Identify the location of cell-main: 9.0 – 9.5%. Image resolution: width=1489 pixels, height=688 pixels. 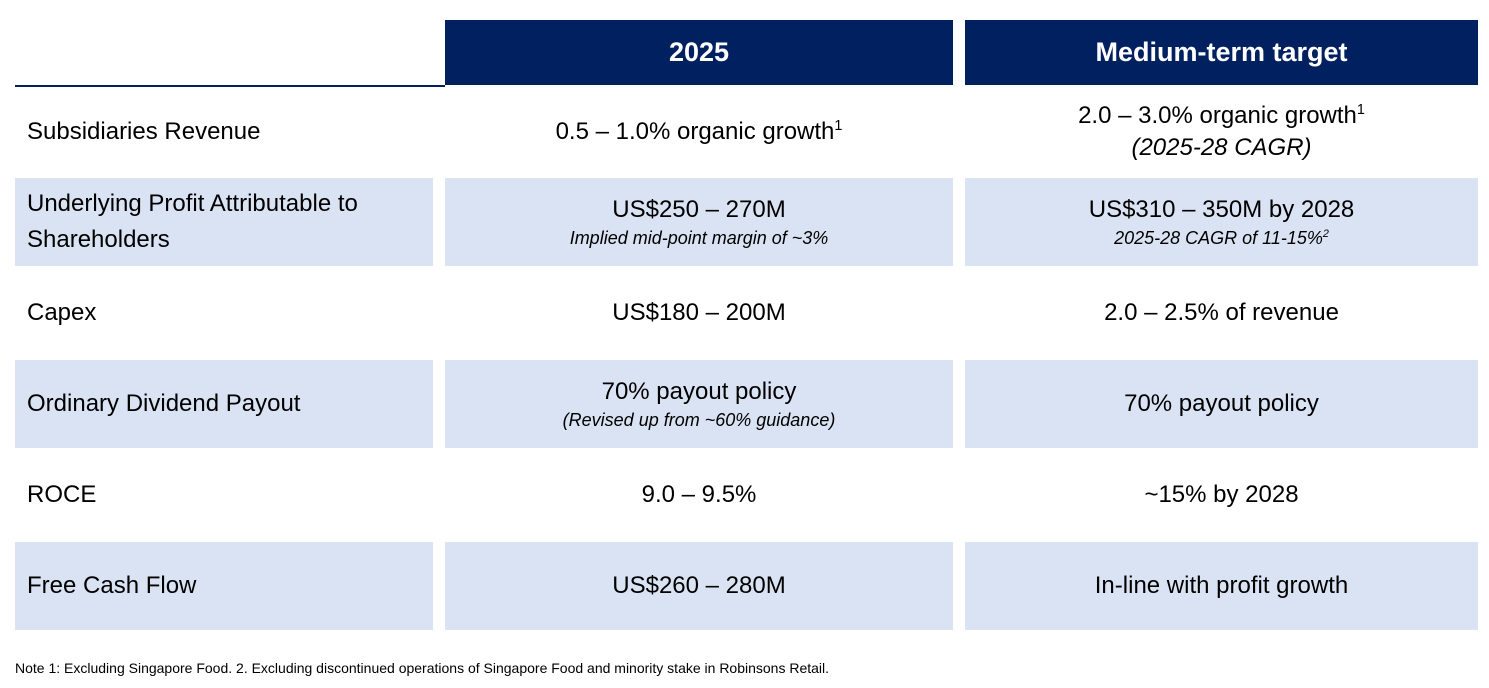
(699, 494).